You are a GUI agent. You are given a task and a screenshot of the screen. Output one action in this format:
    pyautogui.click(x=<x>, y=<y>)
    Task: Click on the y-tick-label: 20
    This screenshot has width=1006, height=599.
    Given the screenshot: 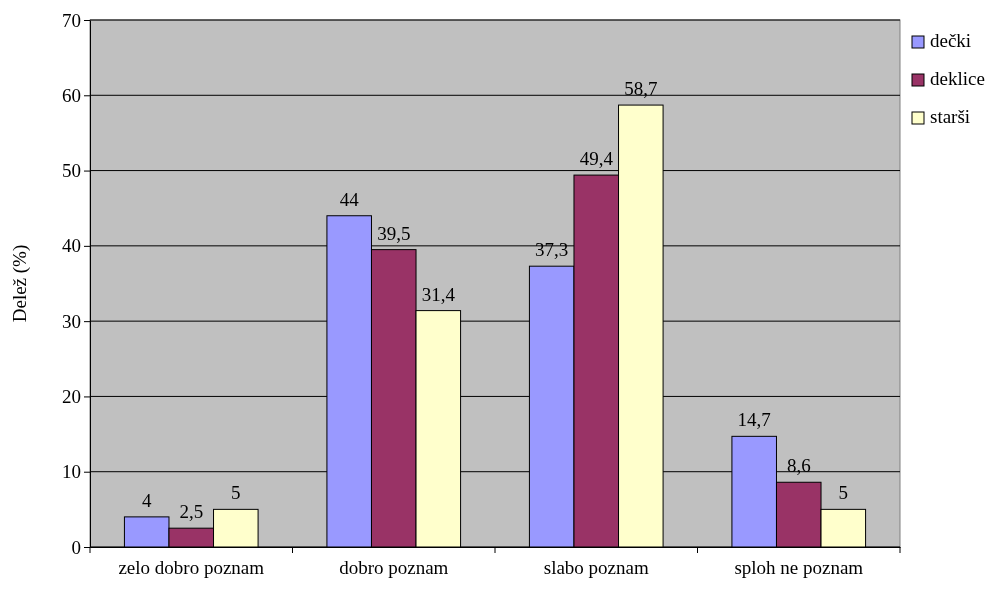 What is the action you would take?
    pyautogui.click(x=71, y=397)
    